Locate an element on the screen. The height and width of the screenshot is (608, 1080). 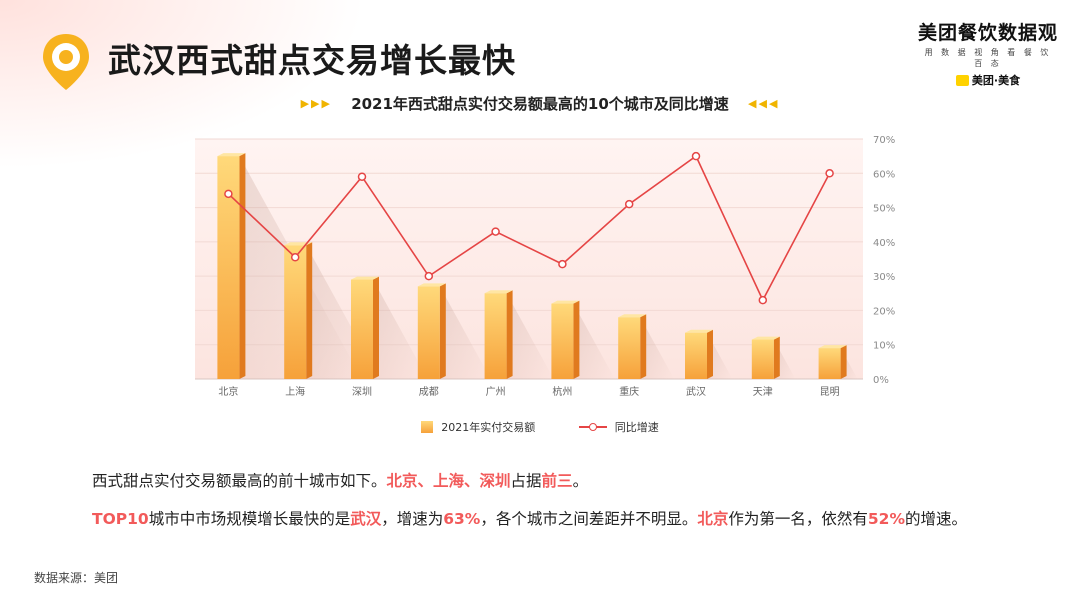
chart-title-row: ▶▶▶ 2021年西式甜点实付交易额最高的10个城市及同比增速 ◀◀◀ is located at coordinates (540, 103).